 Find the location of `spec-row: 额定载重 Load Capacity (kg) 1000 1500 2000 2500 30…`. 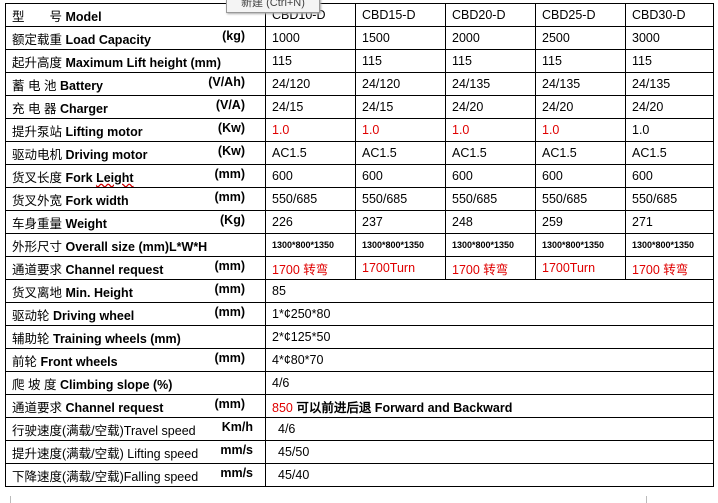

spec-row: 额定载重 Load Capacity (kg) 1000 1500 2000 2500 30… is located at coordinates (359, 38).